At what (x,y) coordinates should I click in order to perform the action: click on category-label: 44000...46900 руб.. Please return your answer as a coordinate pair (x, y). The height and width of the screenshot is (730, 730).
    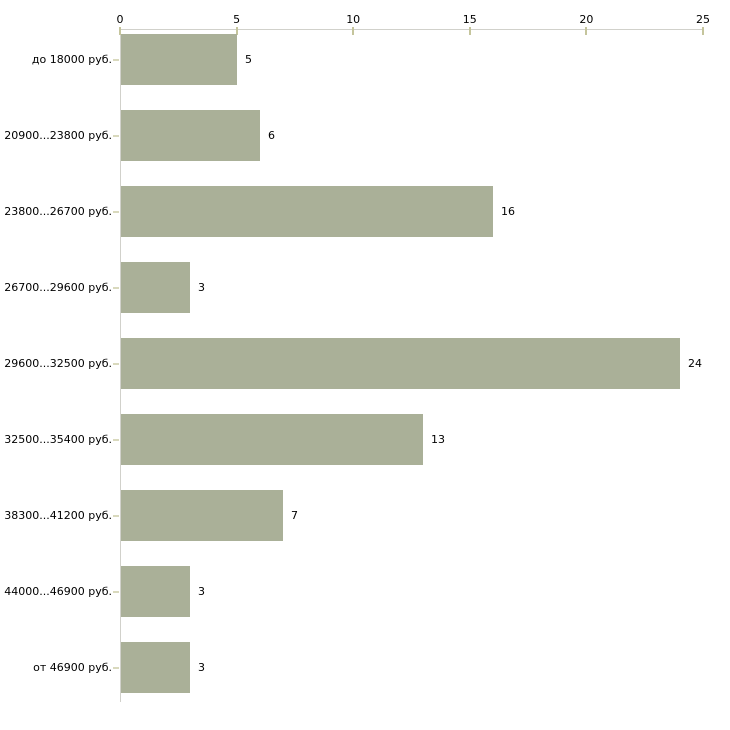
    Looking at the image, I should click on (58, 591).